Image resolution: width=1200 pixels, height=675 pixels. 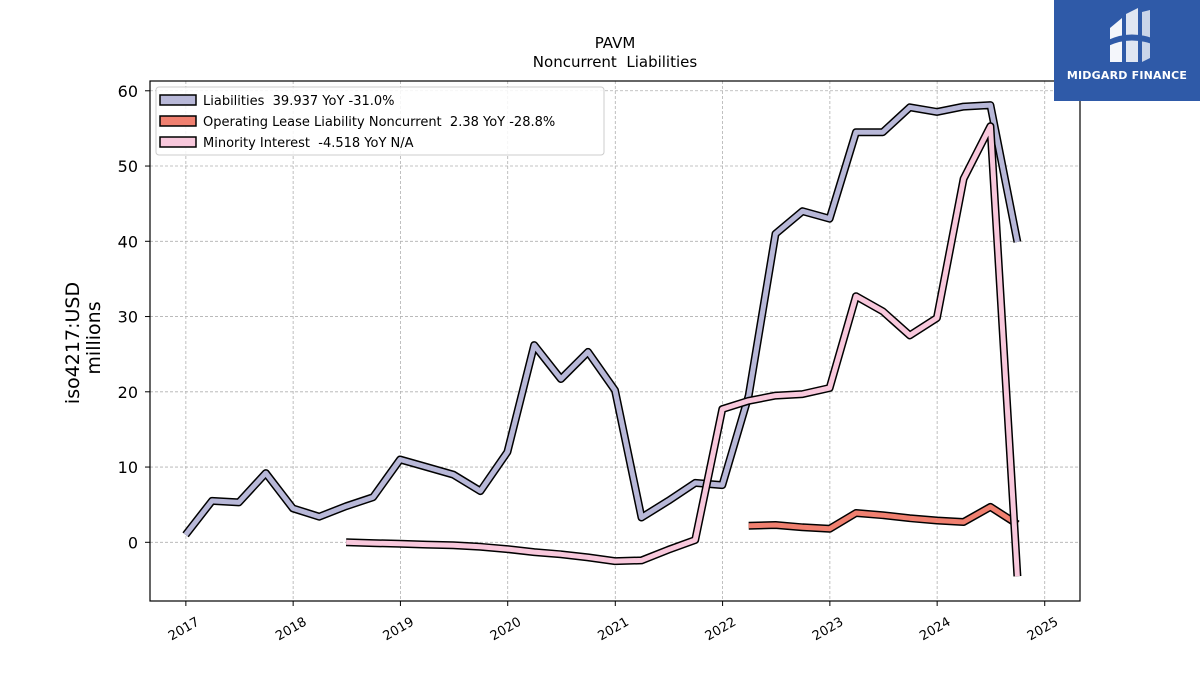 What do you see at coordinates (935, 630) in the screenshot?
I see `x-tick-label: 2024` at bounding box center [935, 630].